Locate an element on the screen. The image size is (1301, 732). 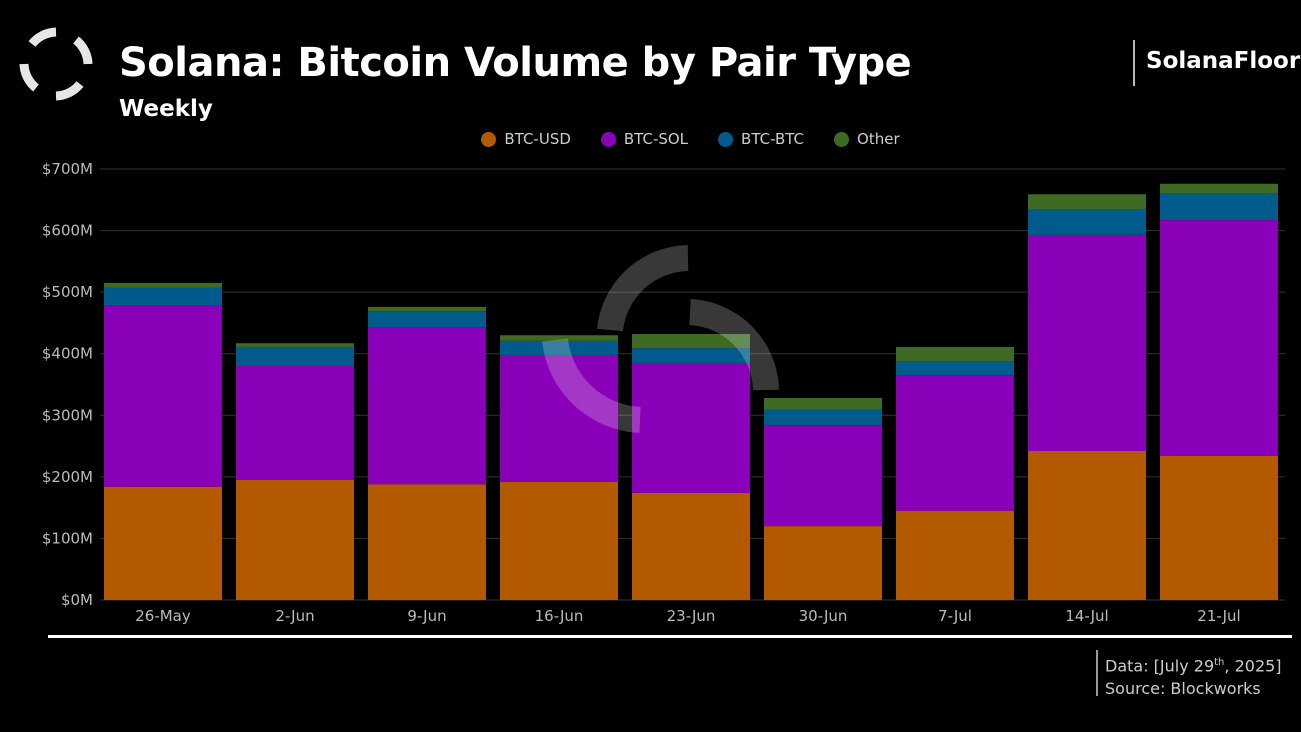
footer-divider is located at coordinates (670, 636).